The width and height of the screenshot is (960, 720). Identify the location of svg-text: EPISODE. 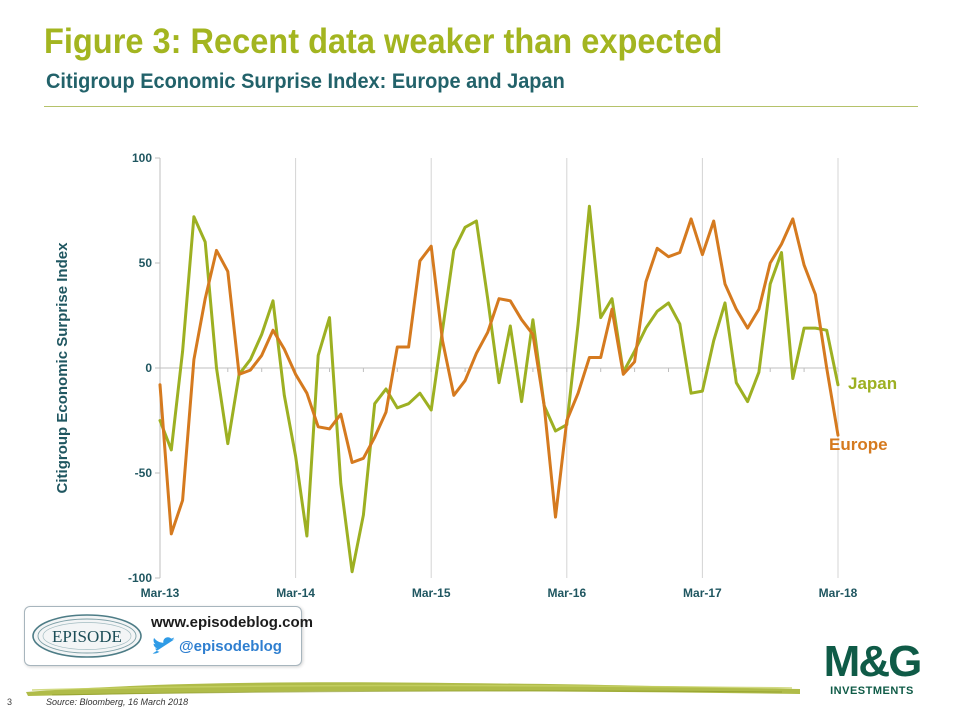
(87, 636).